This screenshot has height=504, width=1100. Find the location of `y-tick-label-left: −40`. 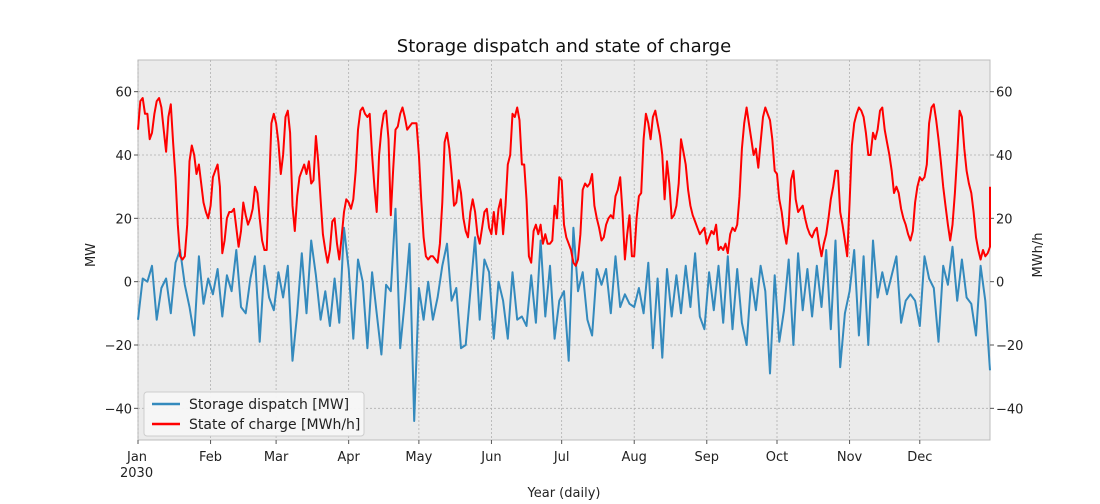

y-tick-label-left: −40 is located at coordinates (118, 409).